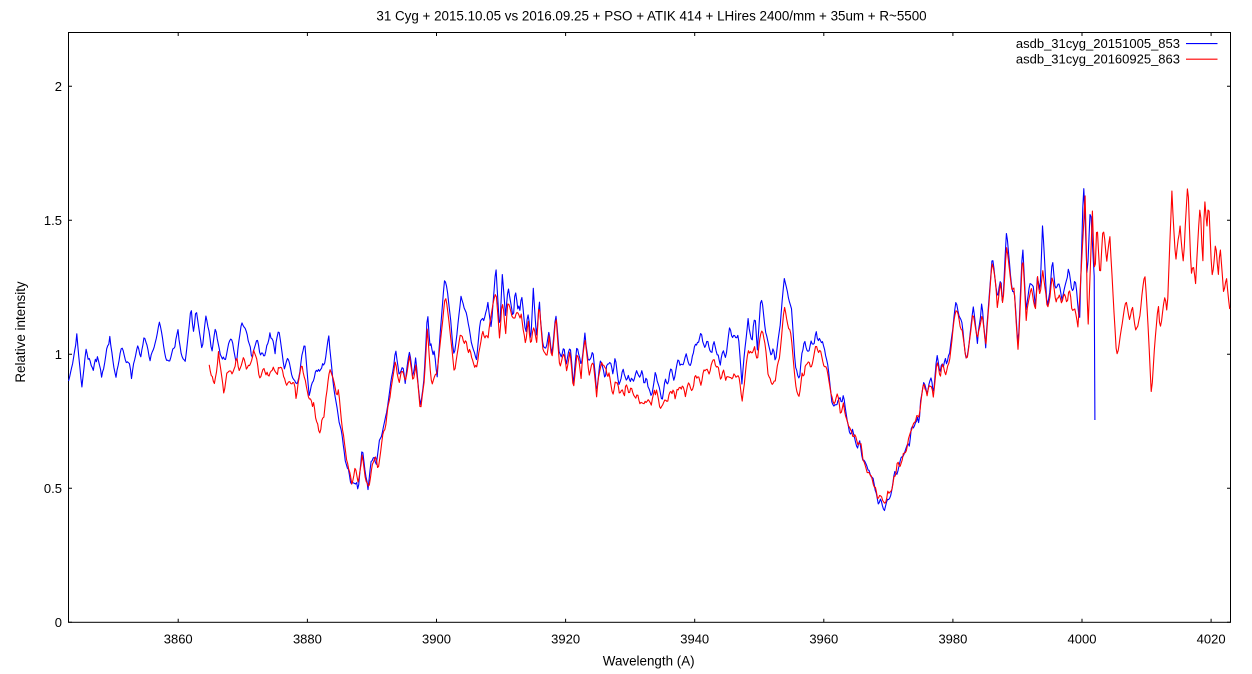  Describe the element at coordinates (1098, 43) in the screenshot. I see `svg-text: asdb_31cyg_20151005_853` at that location.